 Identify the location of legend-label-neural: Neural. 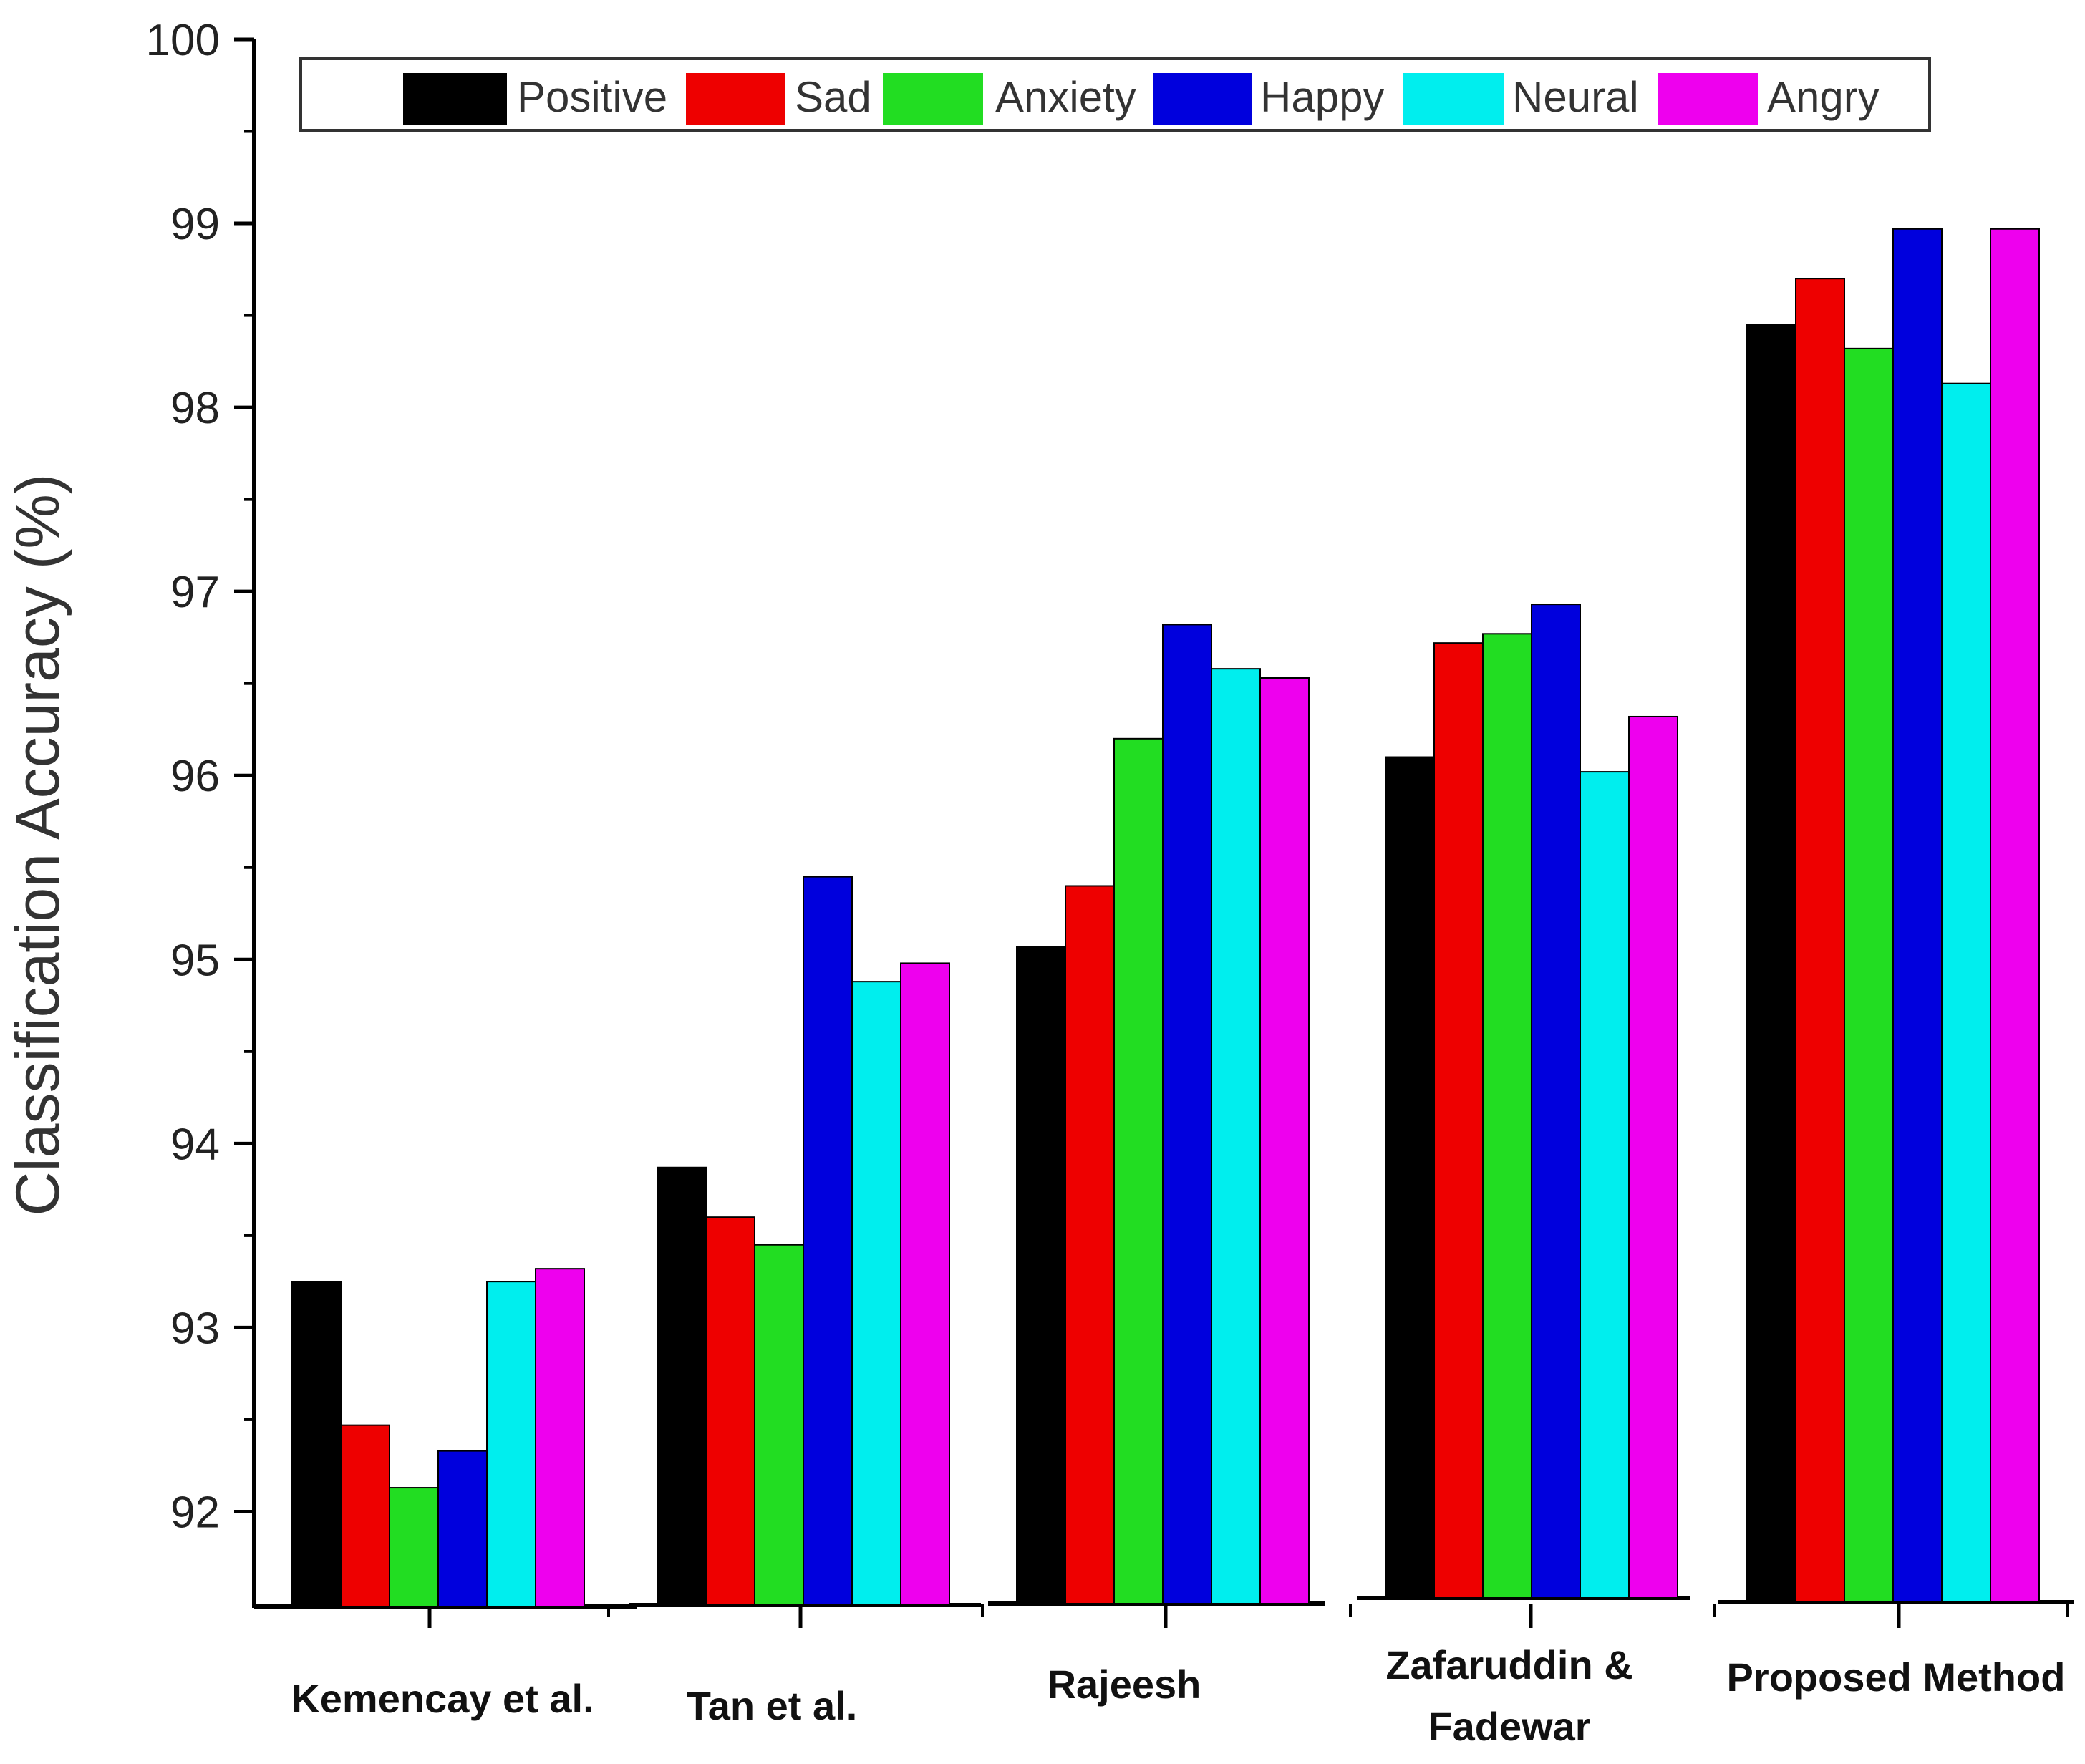
(1575, 97).